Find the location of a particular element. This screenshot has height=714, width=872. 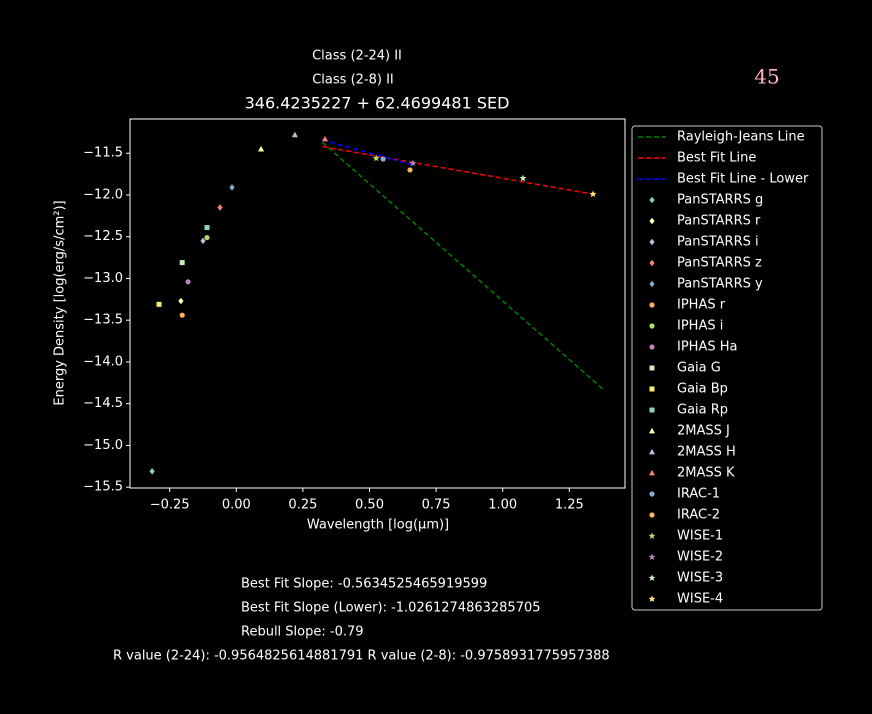

legend-label: IPHAS i is located at coordinates (700, 326).